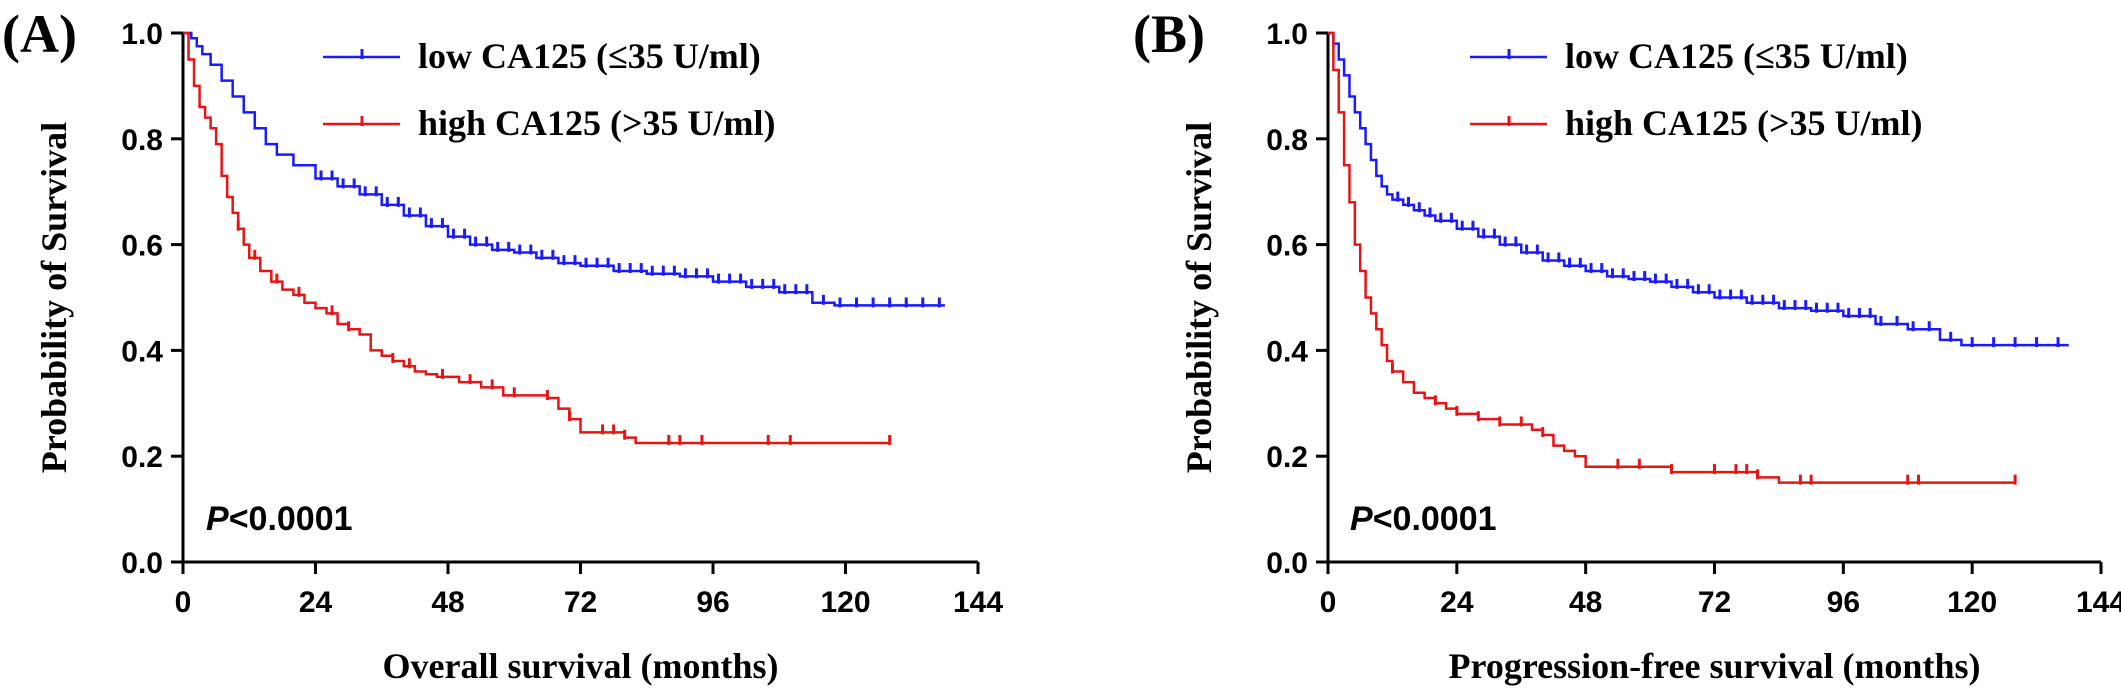  Describe the element at coordinates (581, 666) in the screenshot. I see `x-axis-label: Overall survival (months)` at that location.